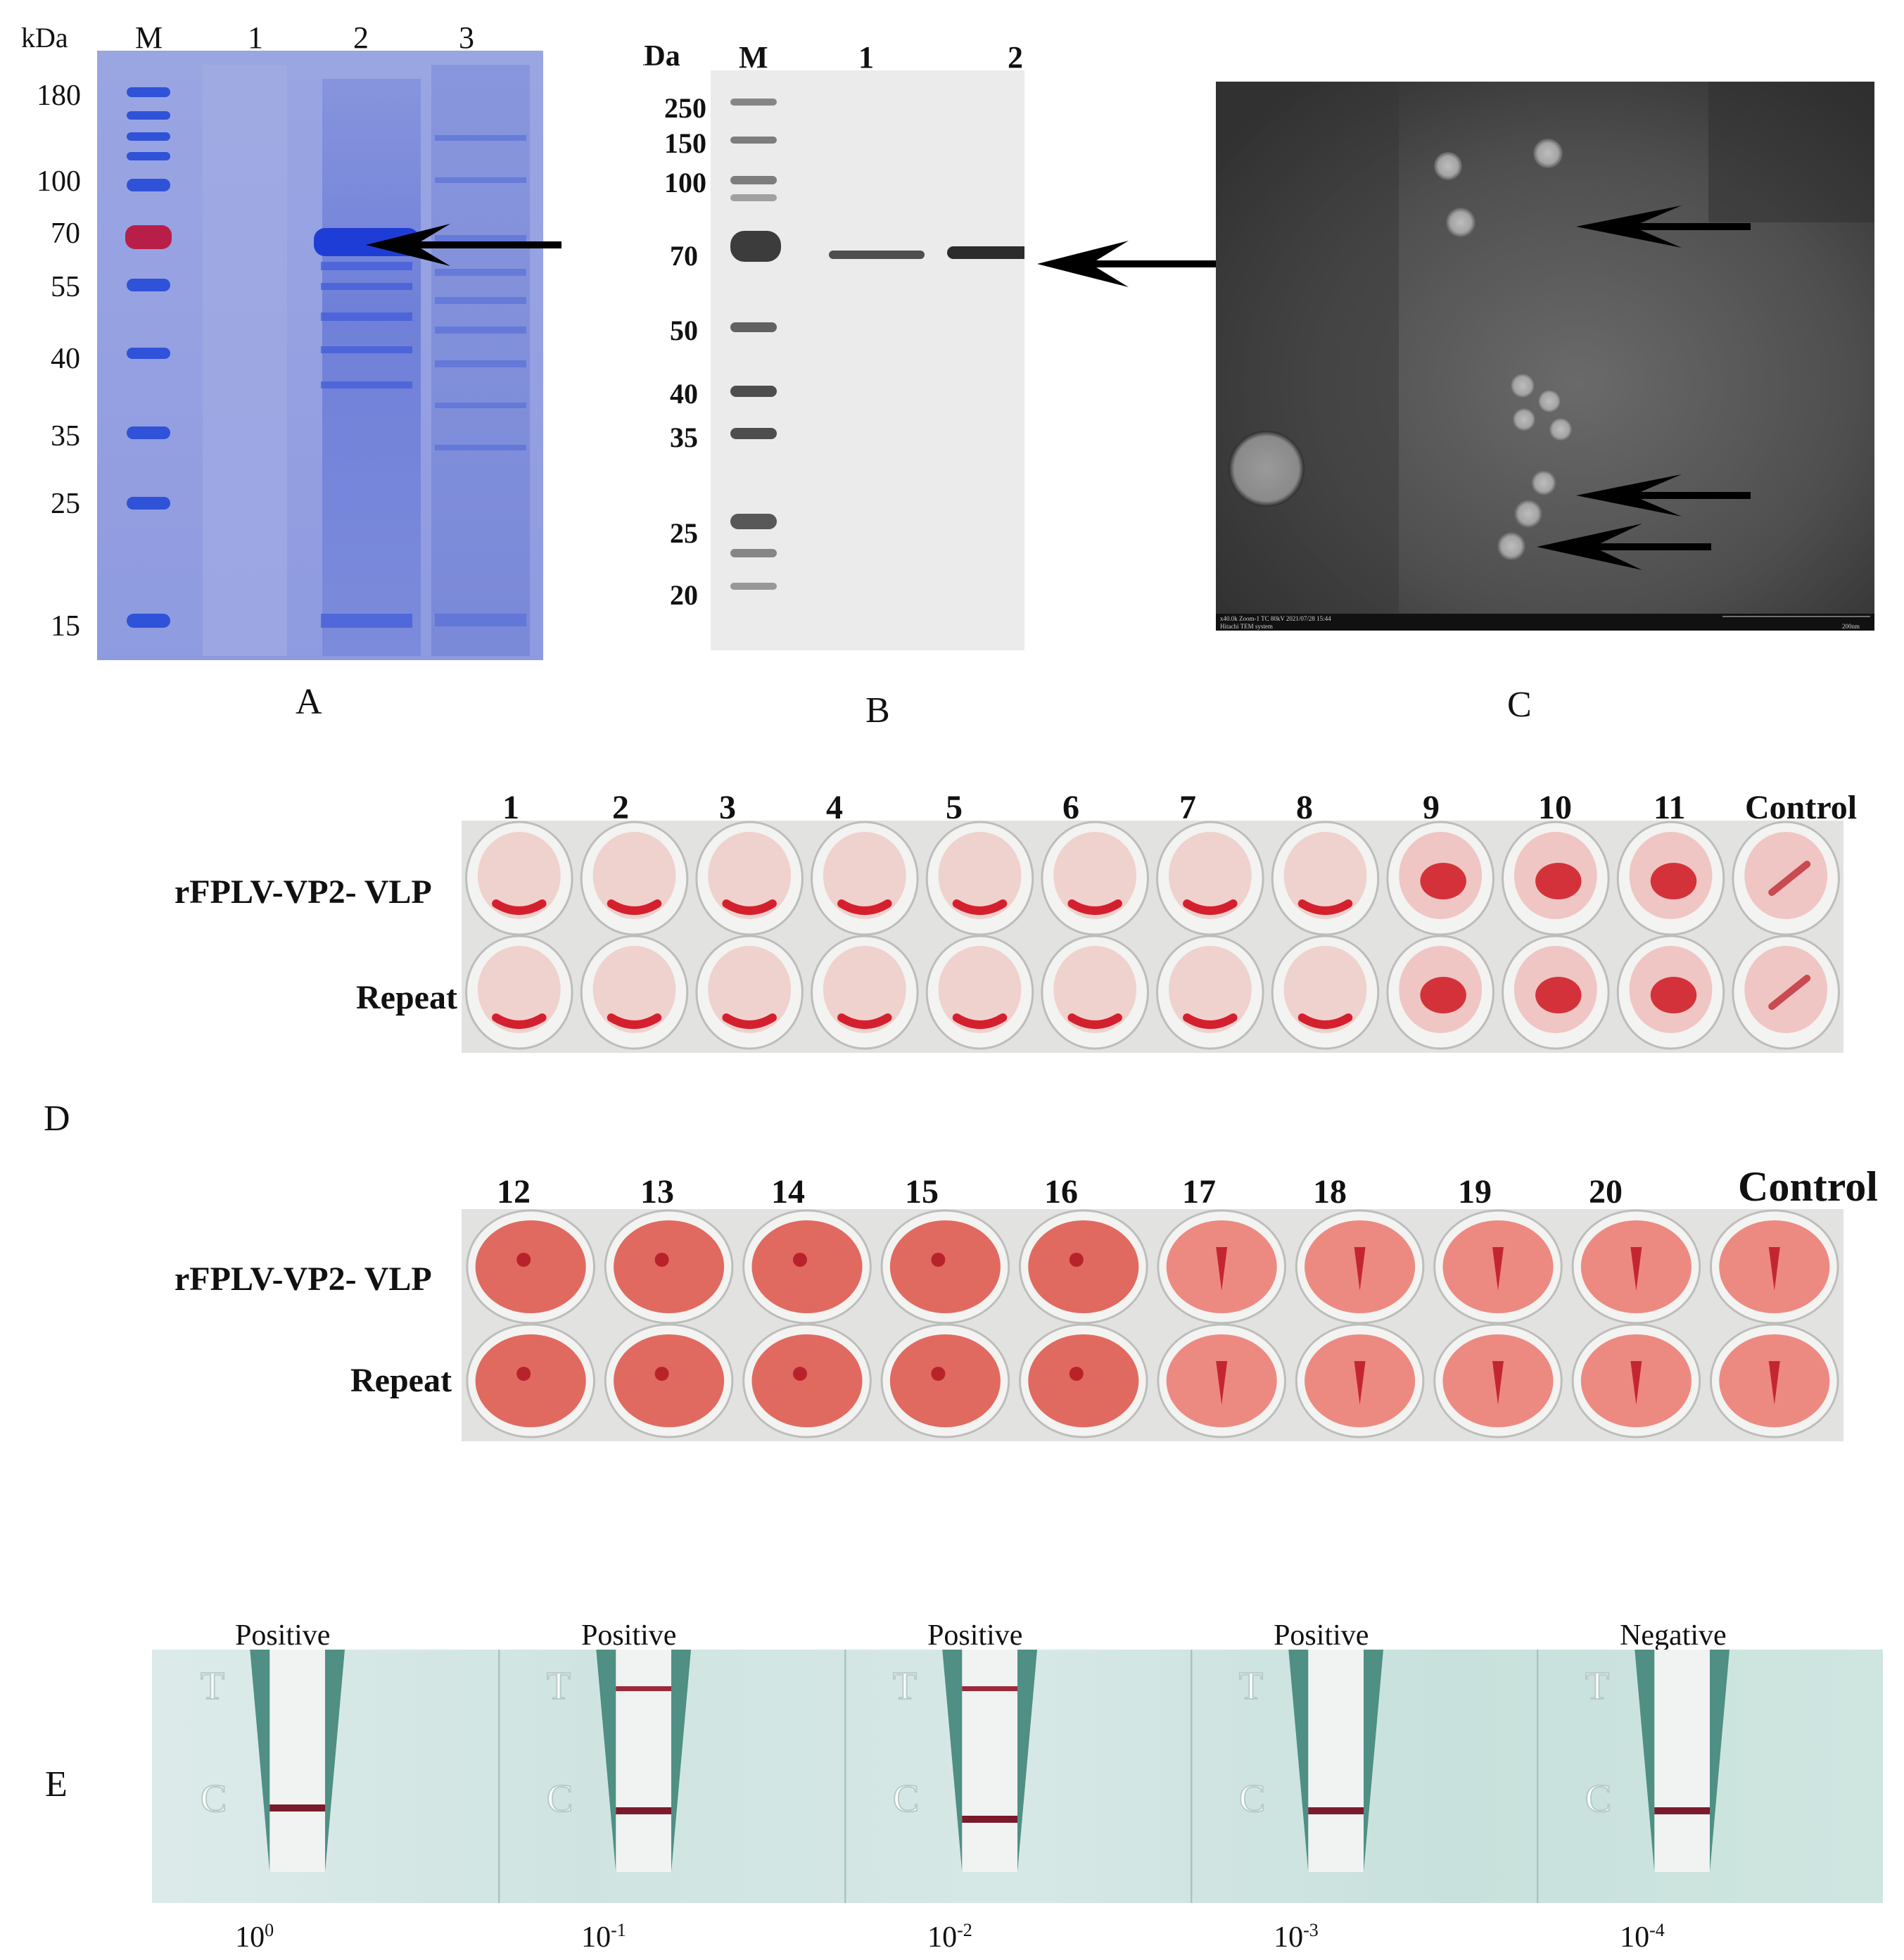 Image resolution: width=1904 pixels, height=1960 pixels. Describe the element at coordinates (149, 37) in the screenshot. I see `lane-label-m-a: M` at that location.